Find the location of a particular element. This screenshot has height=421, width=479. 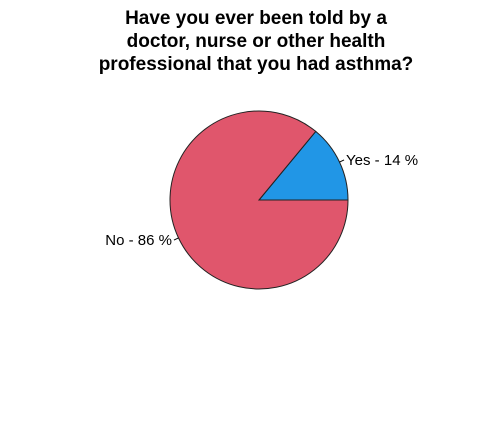

slice-label-0: Yes - 14 % is located at coordinates (382, 160).